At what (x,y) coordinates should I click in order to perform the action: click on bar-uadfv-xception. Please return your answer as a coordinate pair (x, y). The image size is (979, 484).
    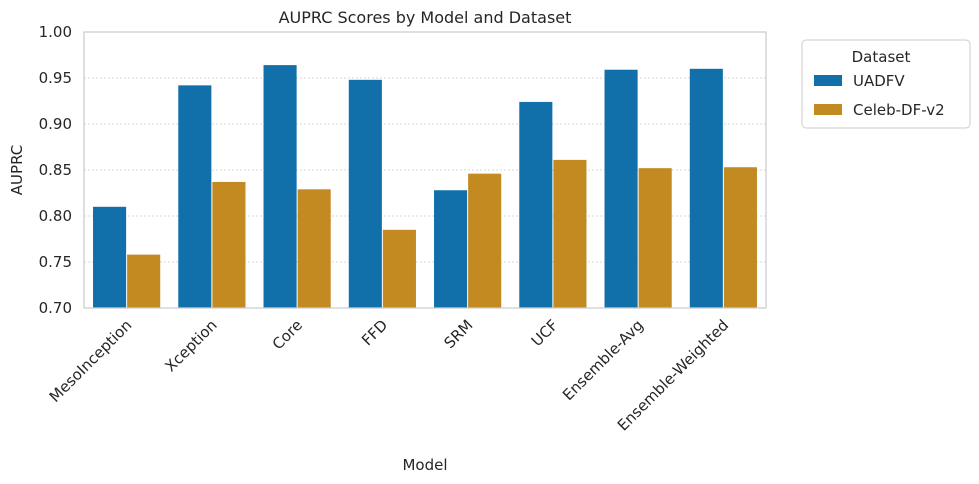
    Looking at the image, I should click on (195, 196).